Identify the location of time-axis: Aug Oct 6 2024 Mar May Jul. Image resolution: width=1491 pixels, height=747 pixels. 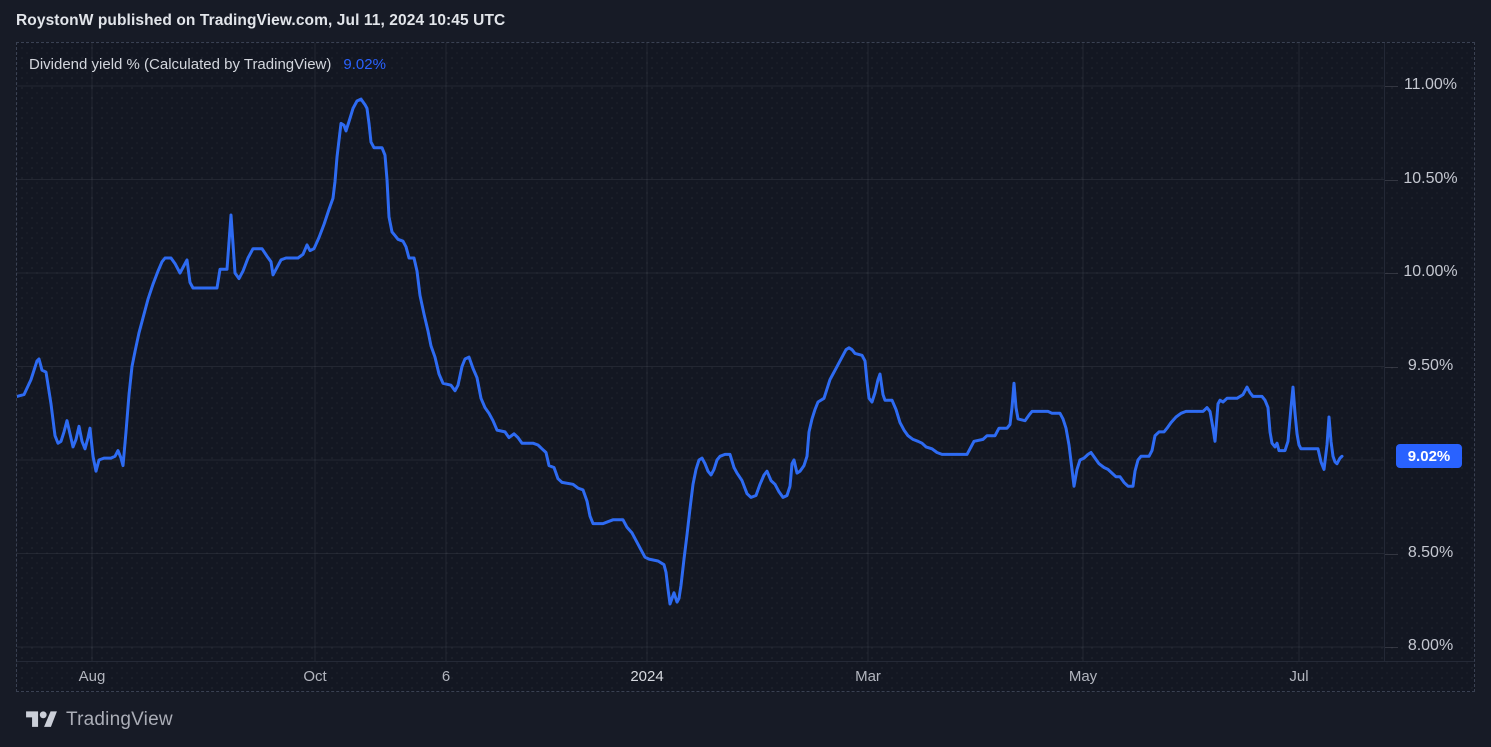
(745, 677).